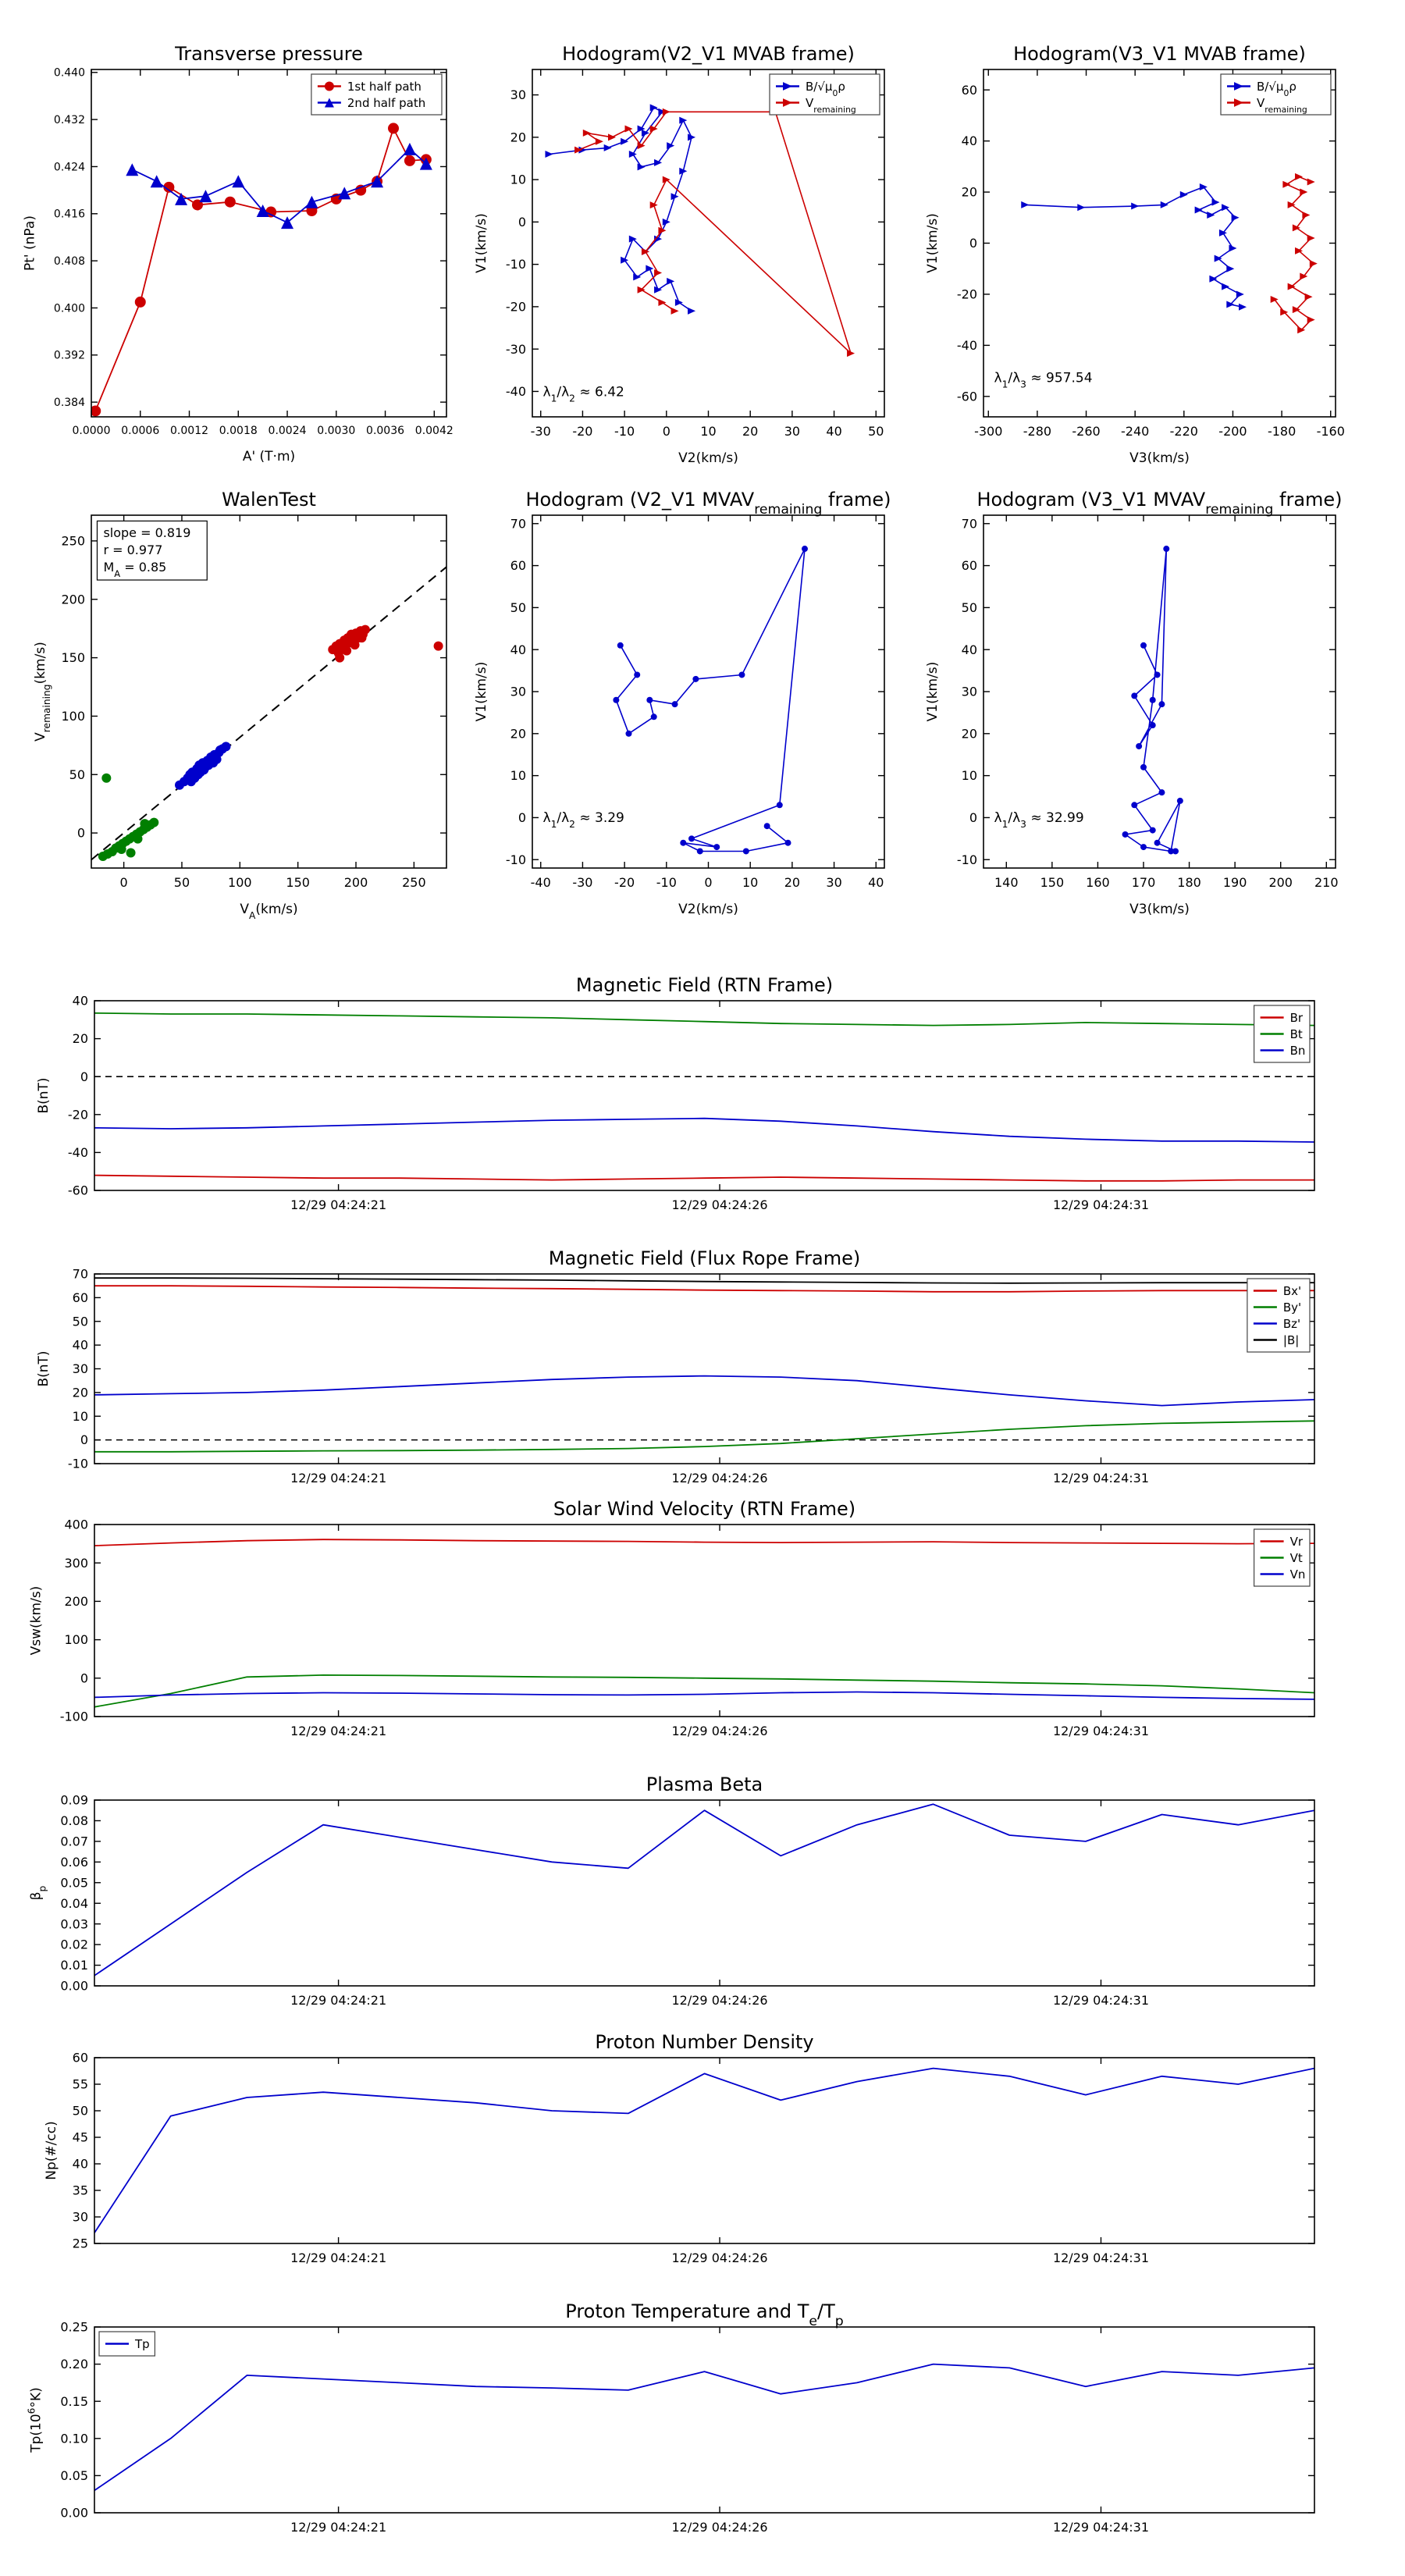 The height and width of the screenshot is (2576, 1405). Describe the element at coordinates (1052, 882) in the screenshot. I see `x-tick-label: 150` at that location.